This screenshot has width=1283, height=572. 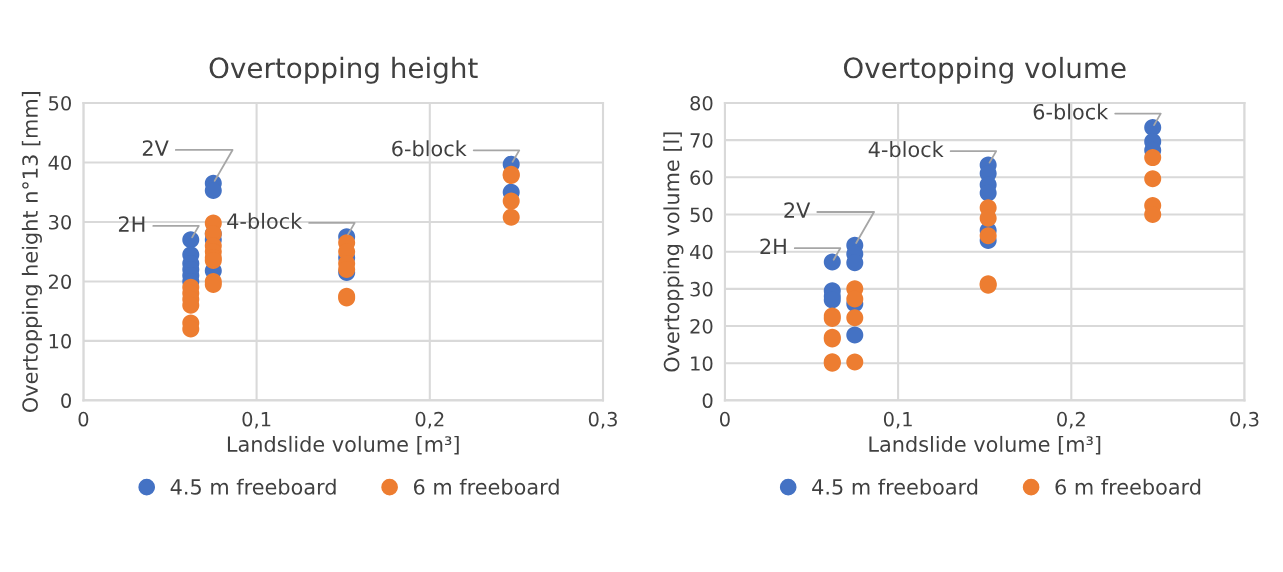 What do you see at coordinates (984, 70) in the screenshot?
I see `chart-title: Overtopping volume` at bounding box center [984, 70].